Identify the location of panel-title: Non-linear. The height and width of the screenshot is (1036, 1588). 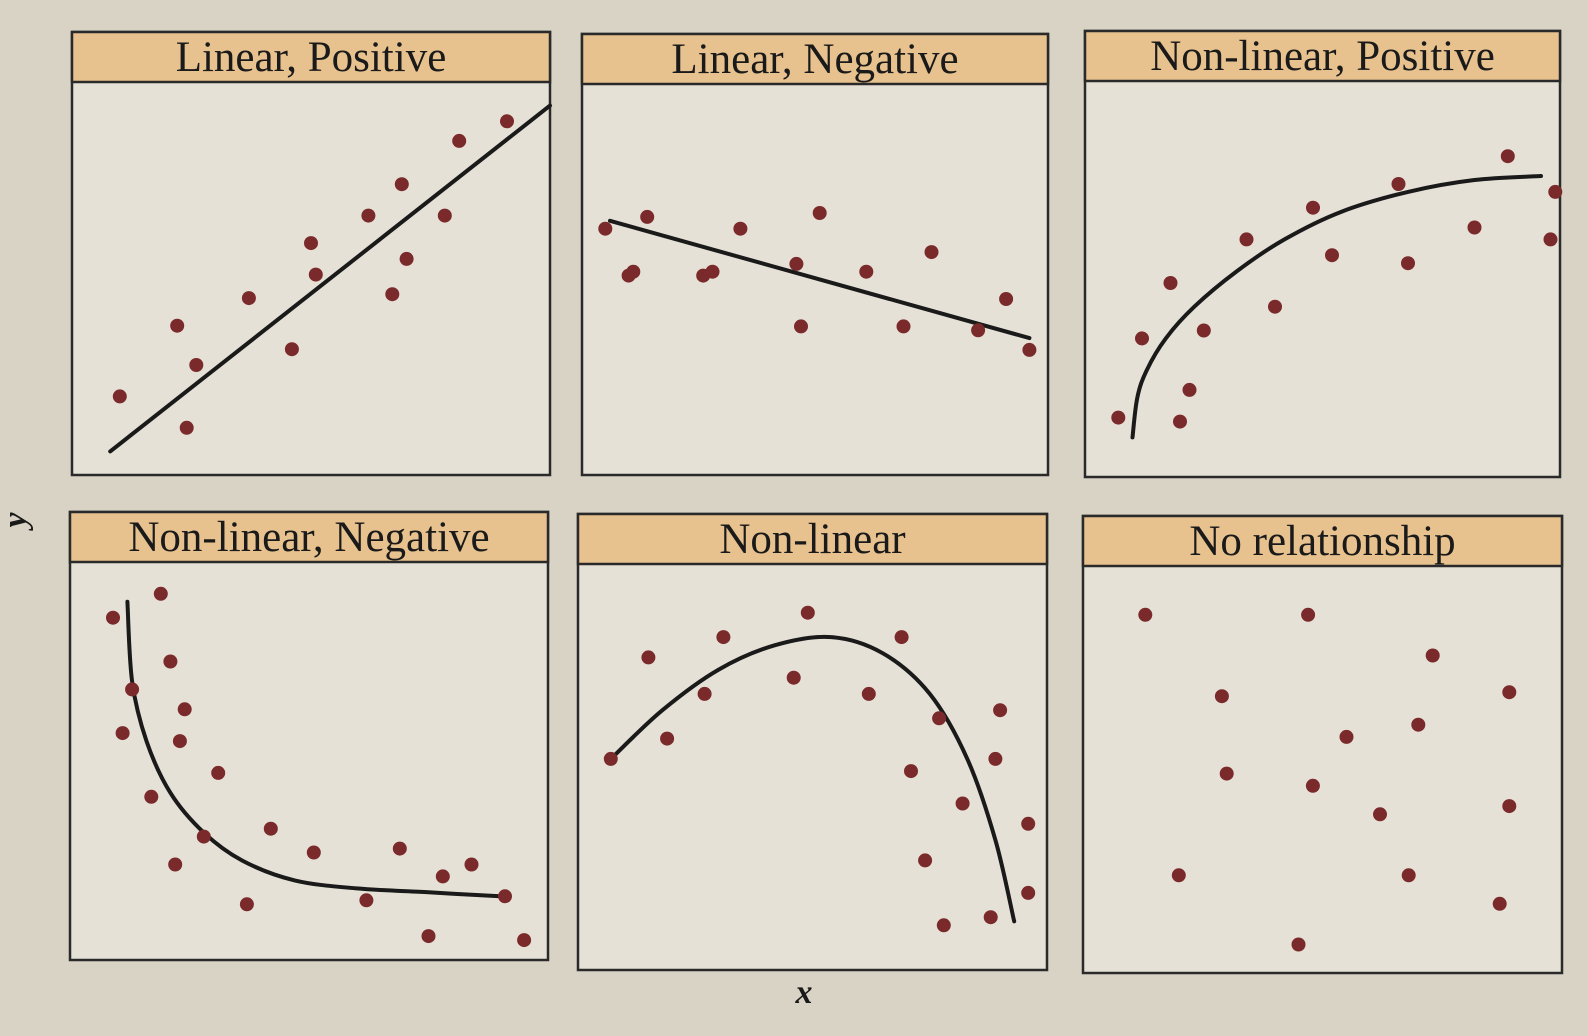
(812, 539).